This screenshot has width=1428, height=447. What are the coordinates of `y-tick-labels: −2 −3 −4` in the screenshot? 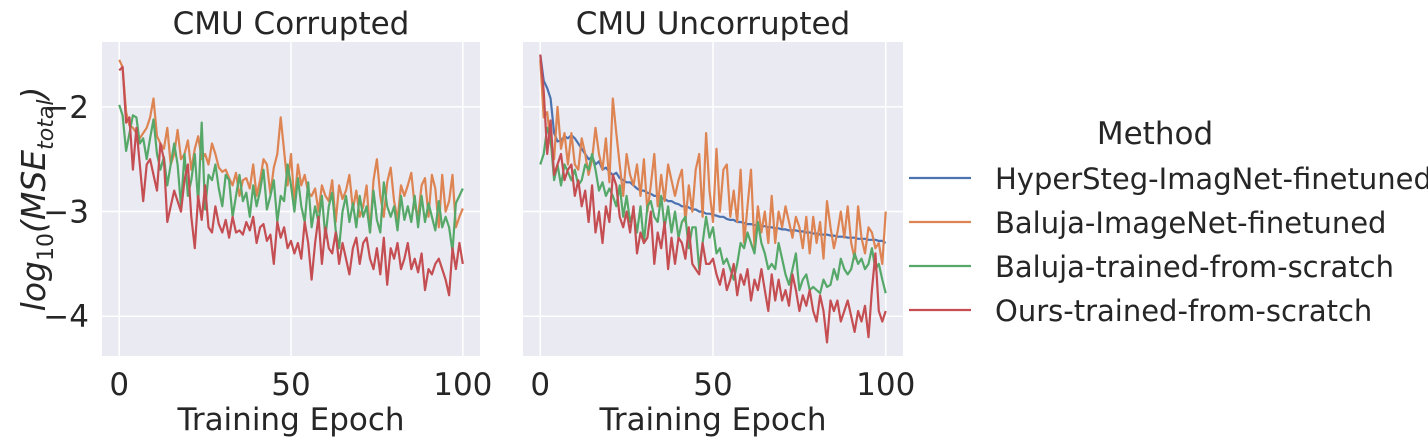 It's located at (66, 212).